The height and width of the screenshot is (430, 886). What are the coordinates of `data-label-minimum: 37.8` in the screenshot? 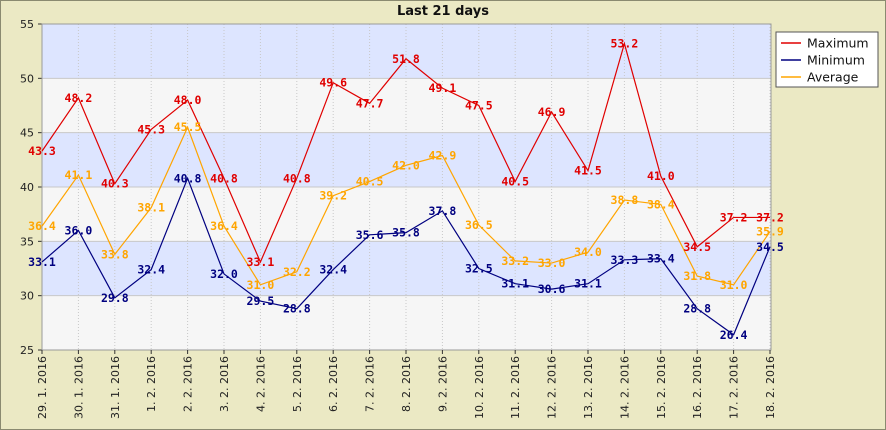 It's located at (443, 211).